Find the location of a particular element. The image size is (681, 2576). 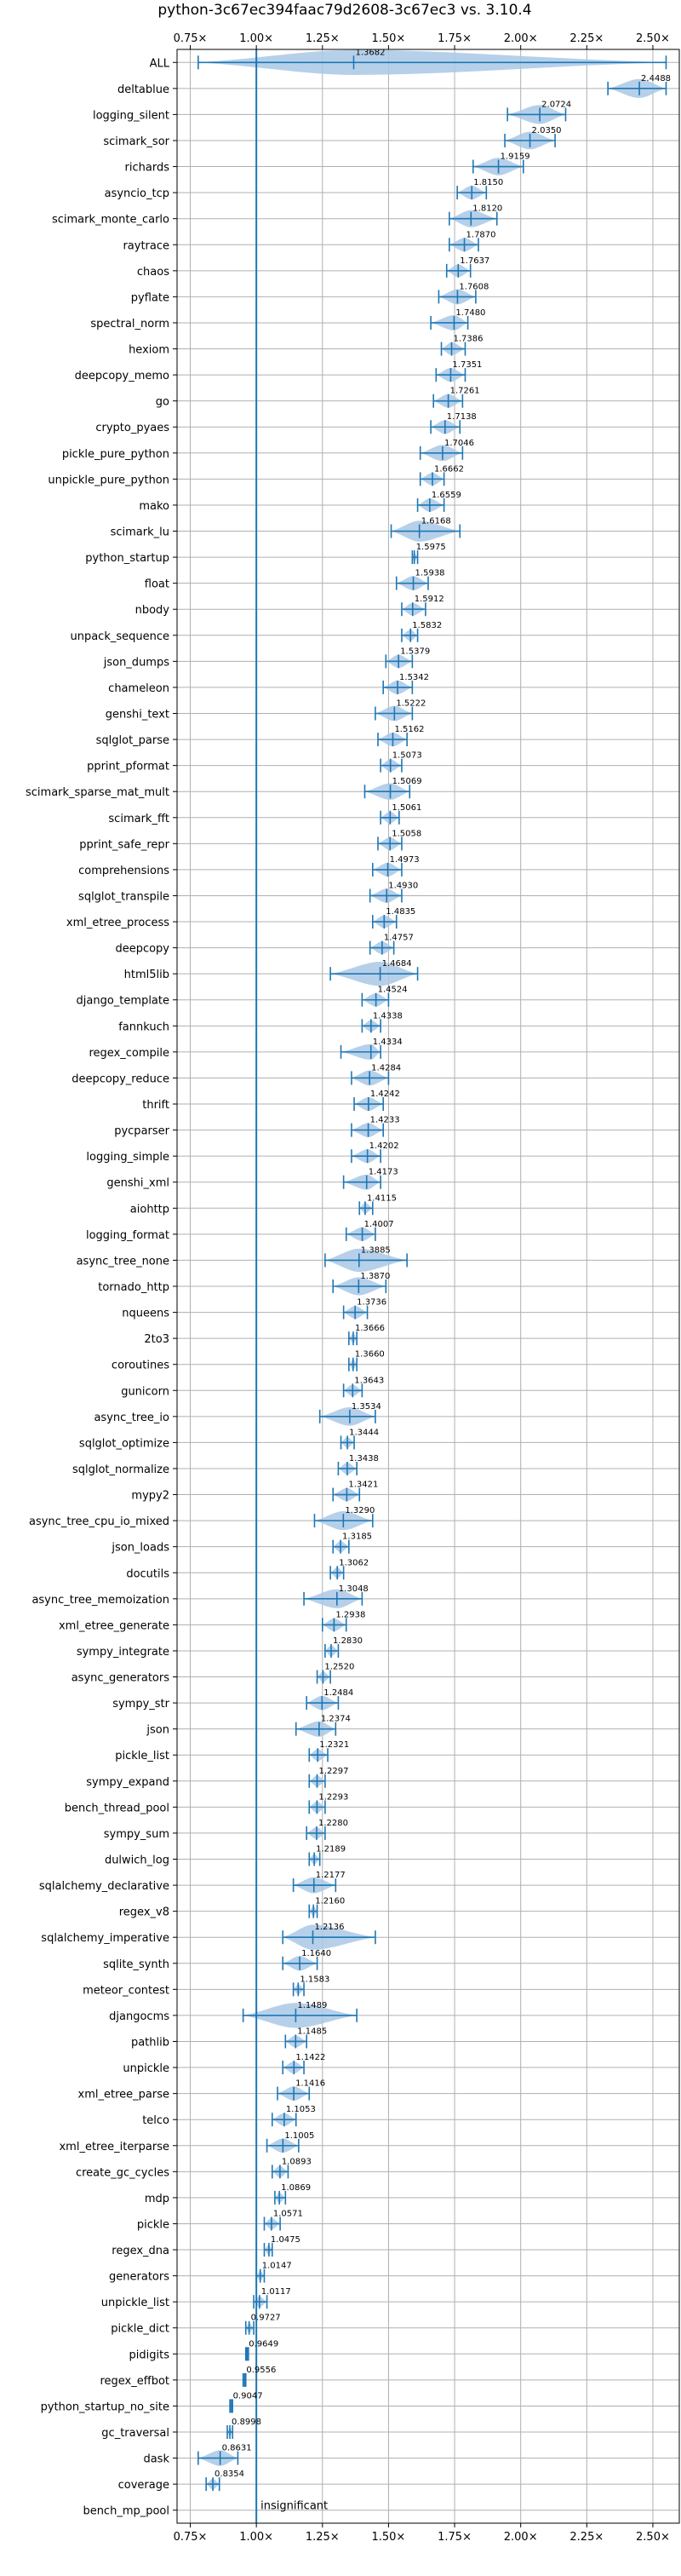

benchmark-name-label: dulwich_log is located at coordinates (137, 1861).